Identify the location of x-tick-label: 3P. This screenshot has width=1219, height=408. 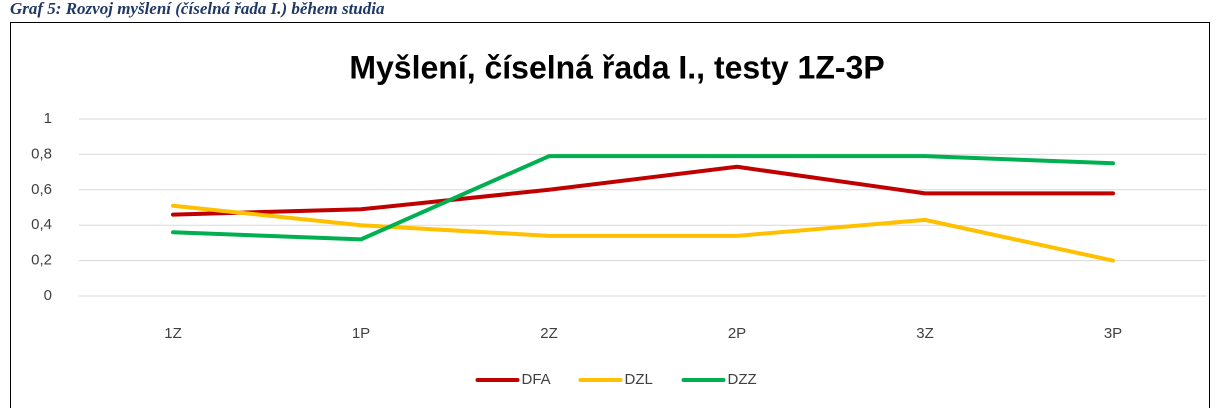
(1113, 333).